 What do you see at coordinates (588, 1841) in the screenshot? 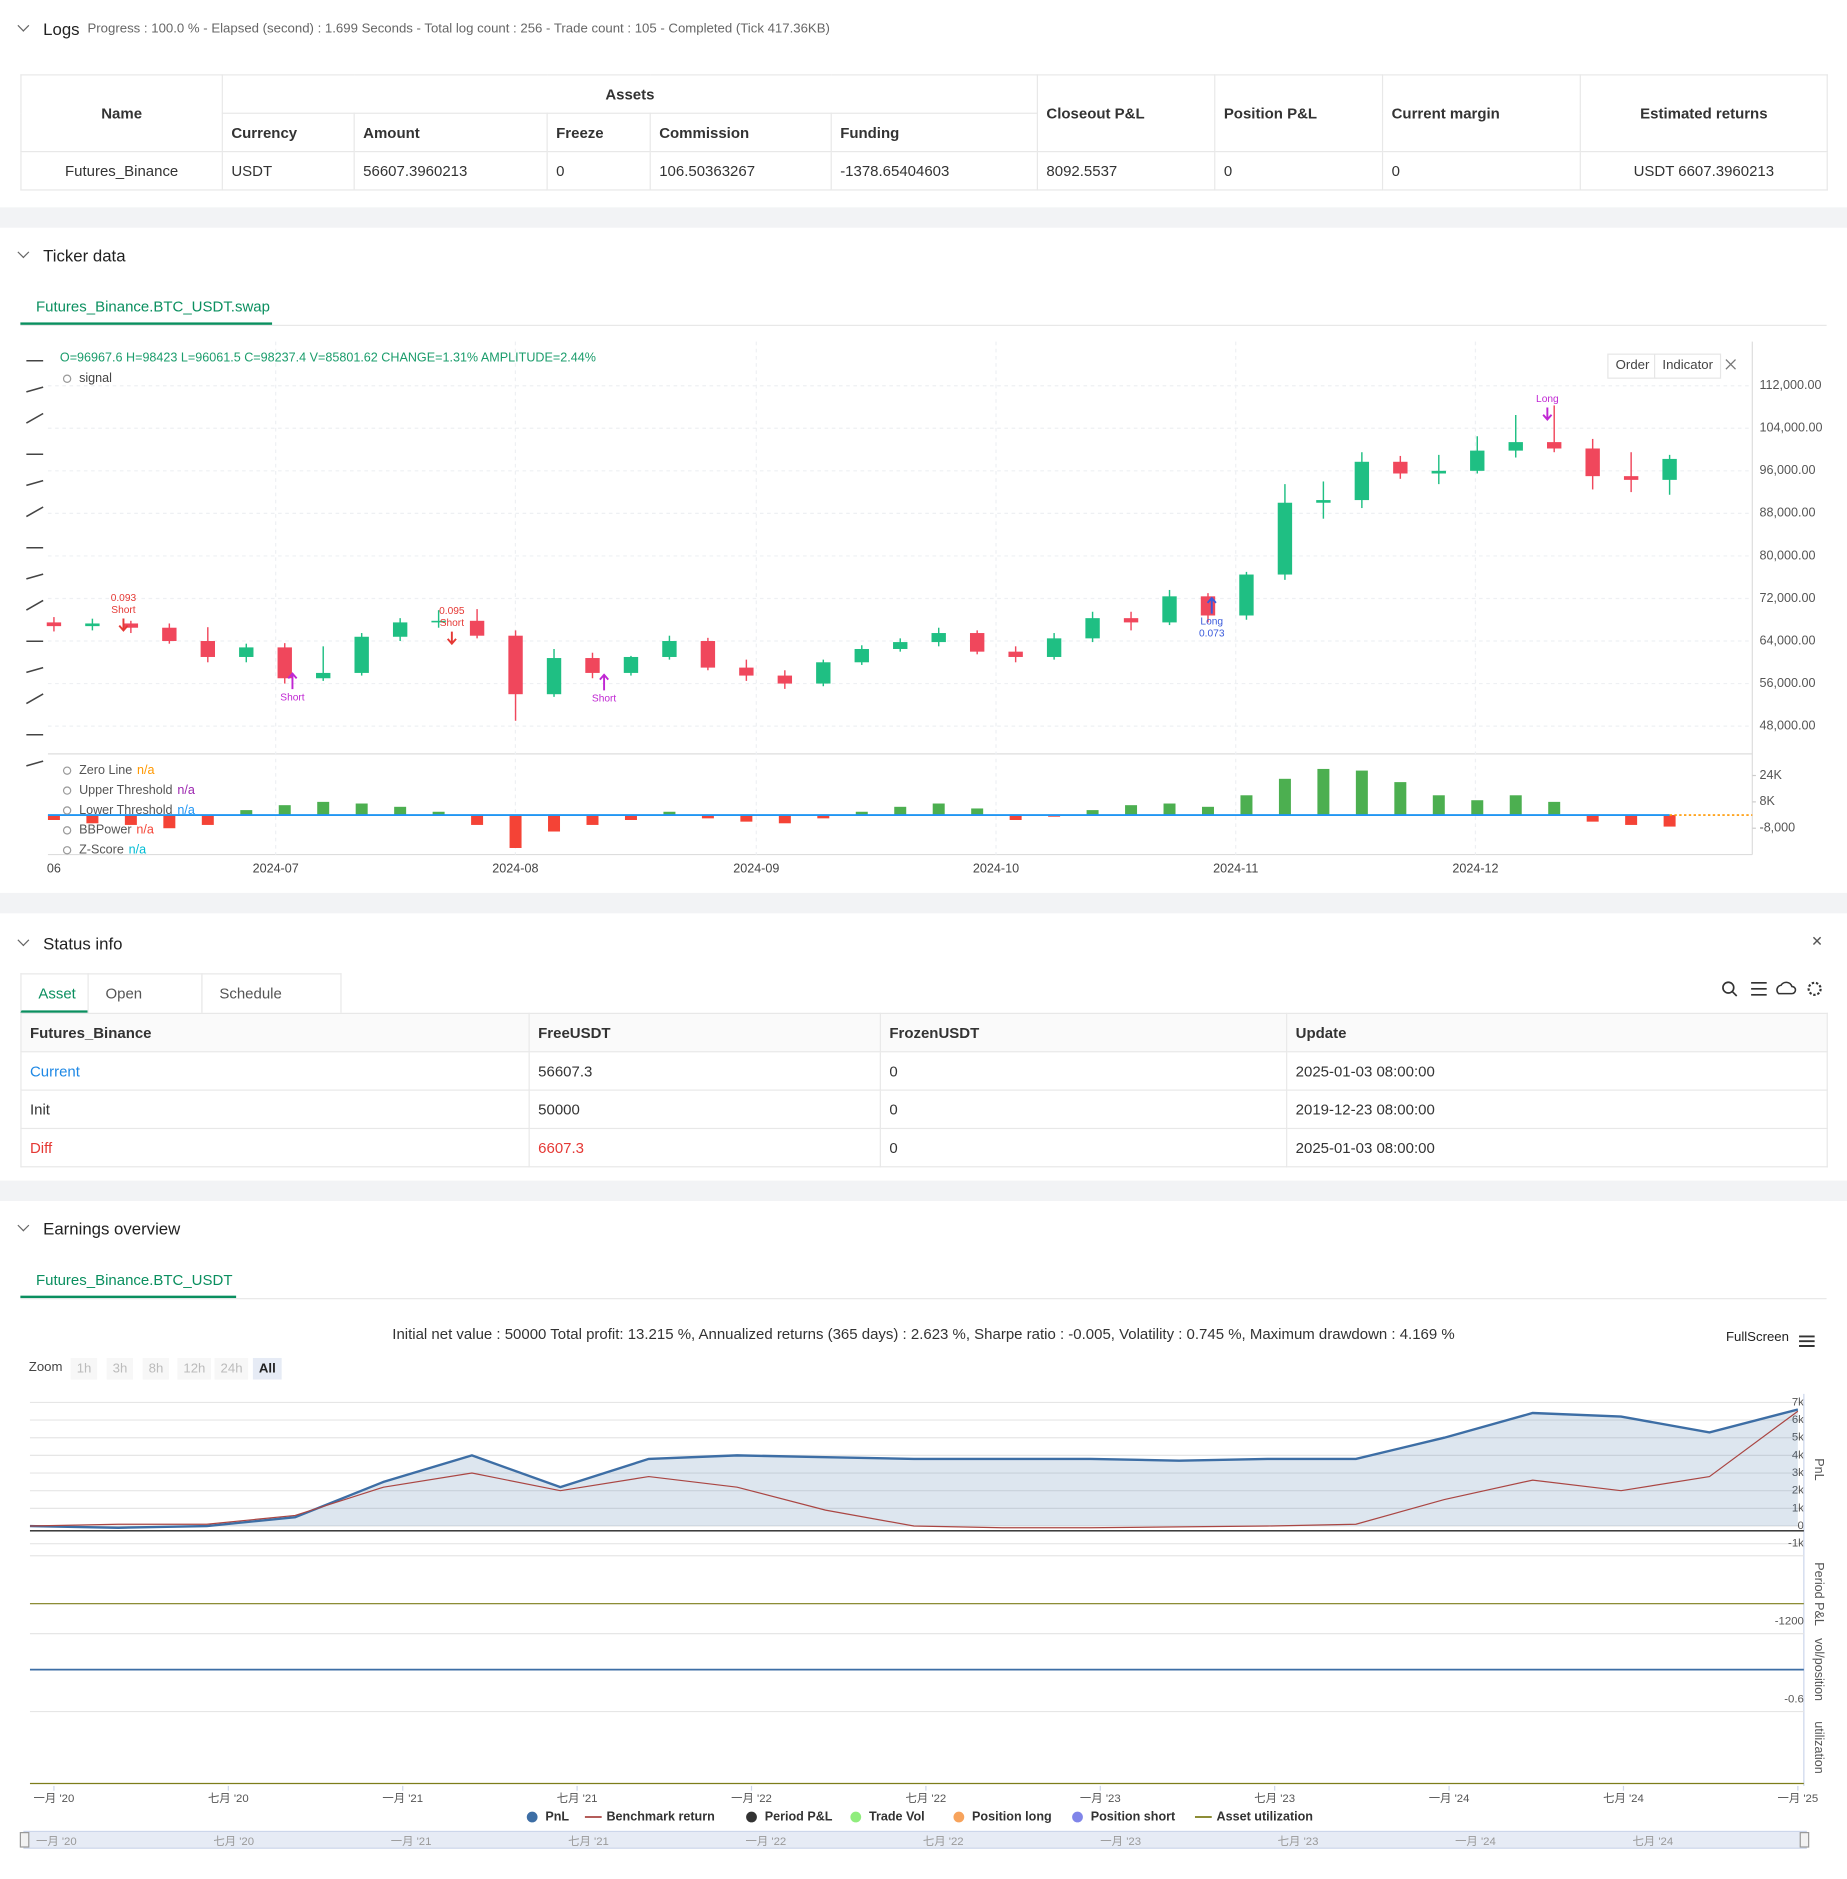
I see `navigator-label: 七月 '21` at bounding box center [588, 1841].